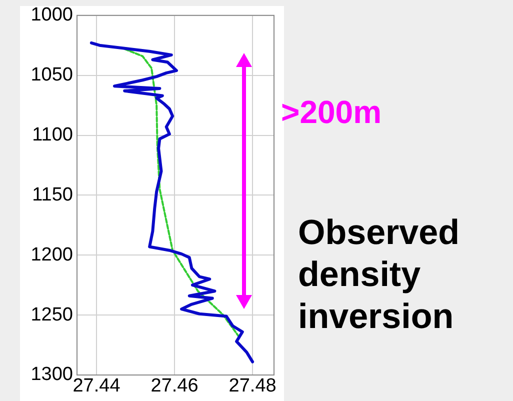 This screenshot has width=513, height=401. I want to click on x-tick-label: 27.48, so click(252, 386).